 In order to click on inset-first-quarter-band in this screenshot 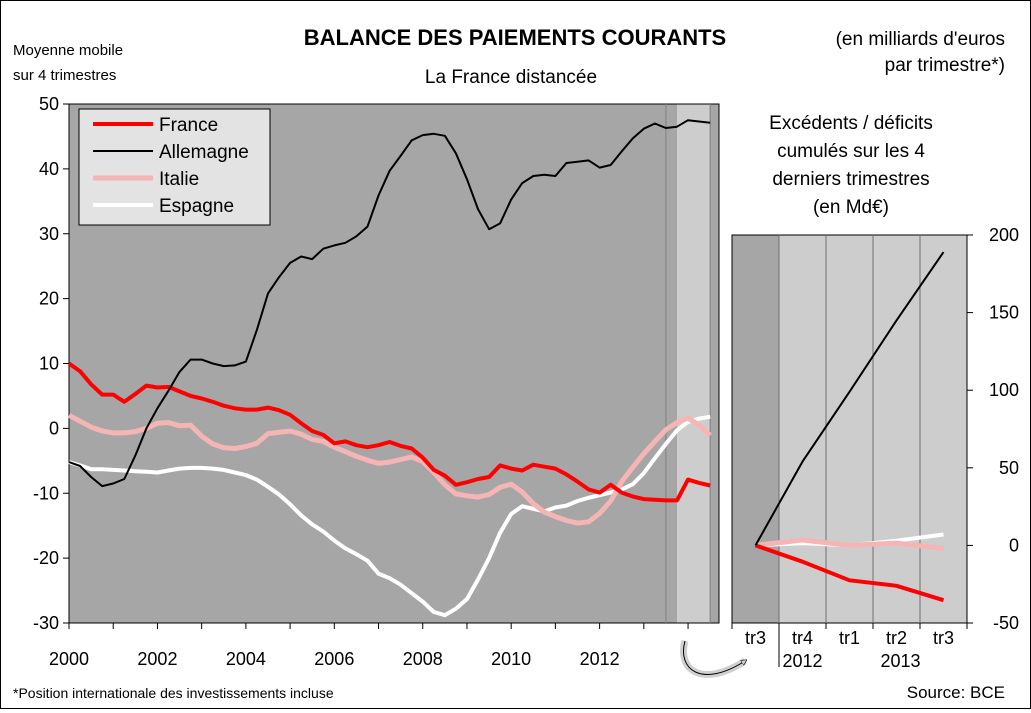, I will do `click(756, 429)`.